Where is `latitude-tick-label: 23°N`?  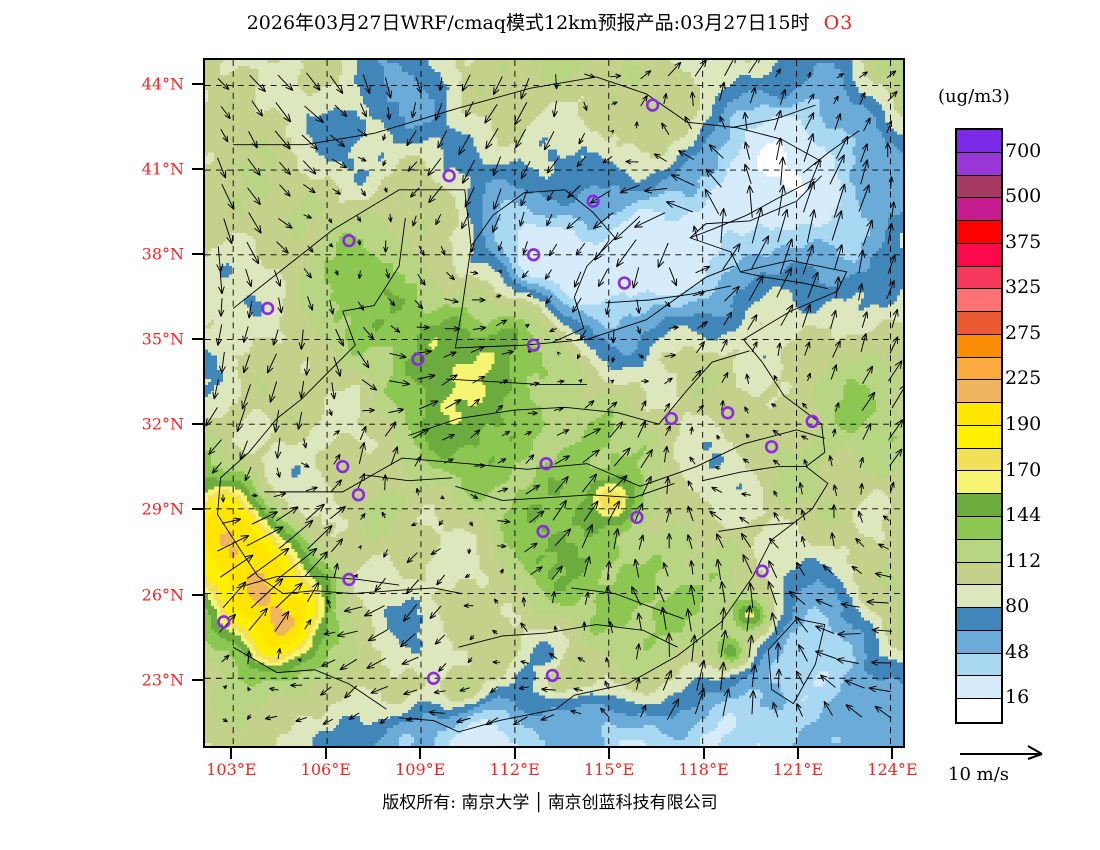 latitude-tick-label: 23°N is located at coordinates (163, 679).